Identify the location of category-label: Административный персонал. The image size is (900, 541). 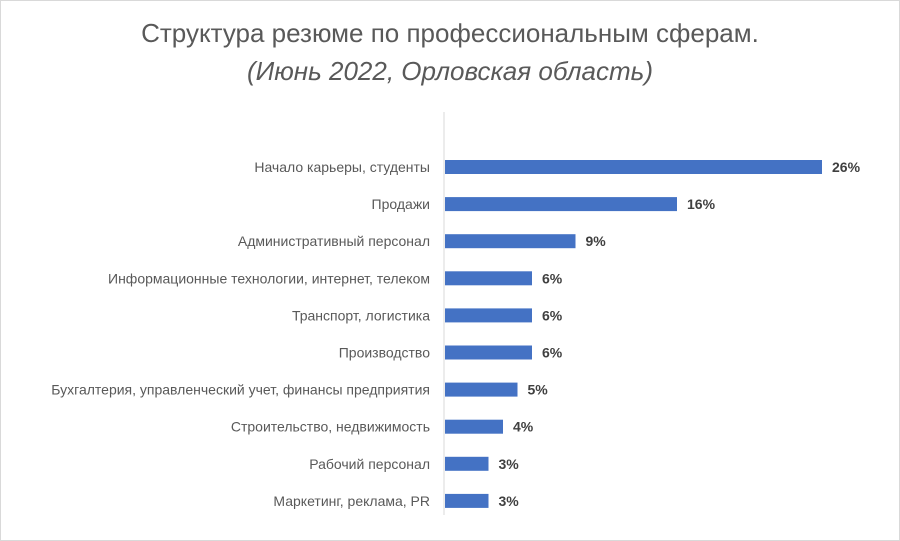
(334, 241).